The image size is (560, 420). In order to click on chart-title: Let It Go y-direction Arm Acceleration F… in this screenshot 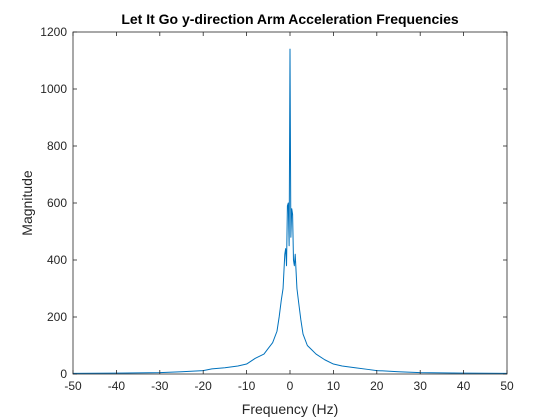, I will do `click(290, 19)`.